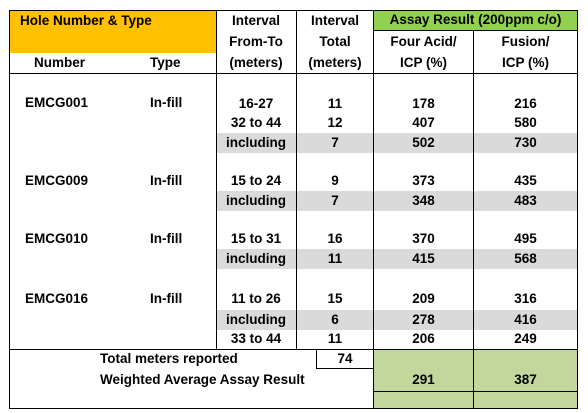 The height and width of the screenshot is (413, 588). What do you see at coordinates (296, 180) in the screenshot?
I see `border-col-total` at bounding box center [296, 180].